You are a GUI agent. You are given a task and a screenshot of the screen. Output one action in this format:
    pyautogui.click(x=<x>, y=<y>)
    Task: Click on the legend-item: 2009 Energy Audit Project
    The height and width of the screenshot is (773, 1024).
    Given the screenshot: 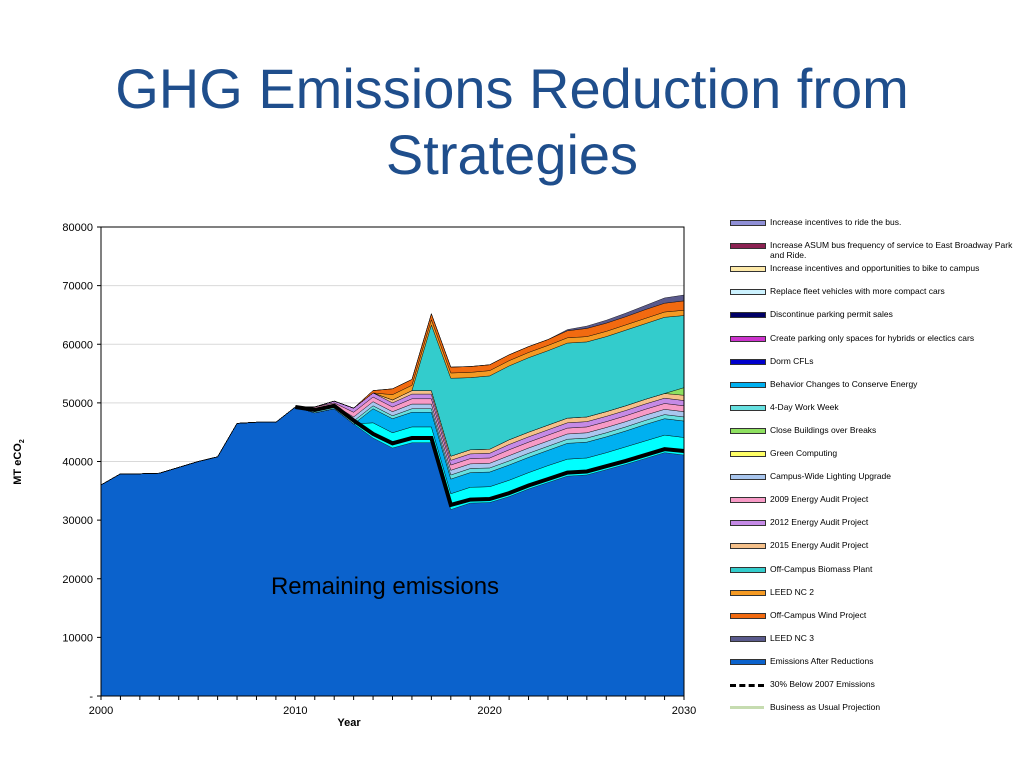 What is the action you would take?
    pyautogui.click(x=873, y=504)
    